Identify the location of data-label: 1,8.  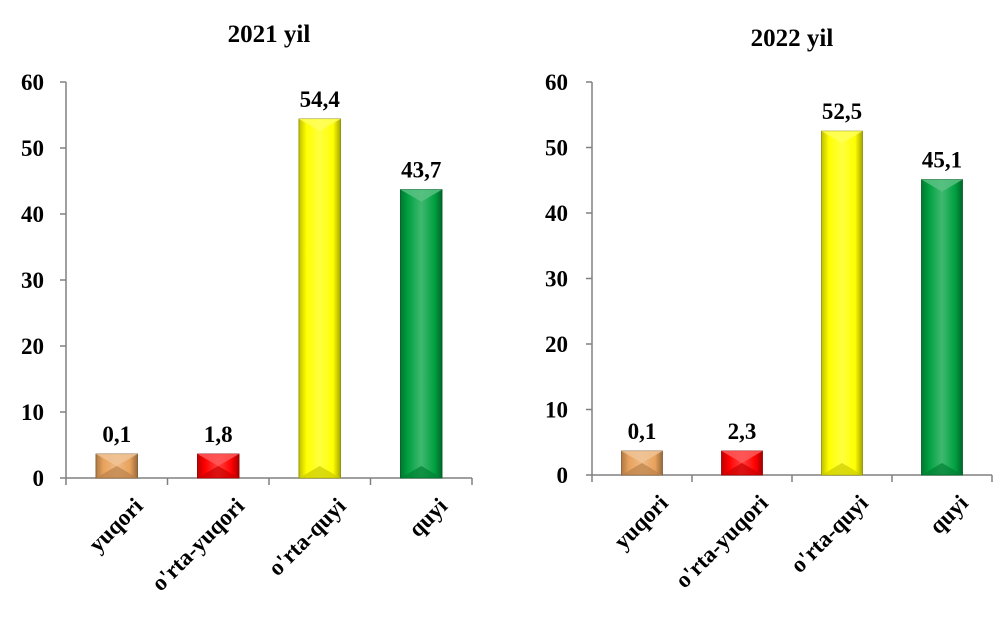
(218, 434).